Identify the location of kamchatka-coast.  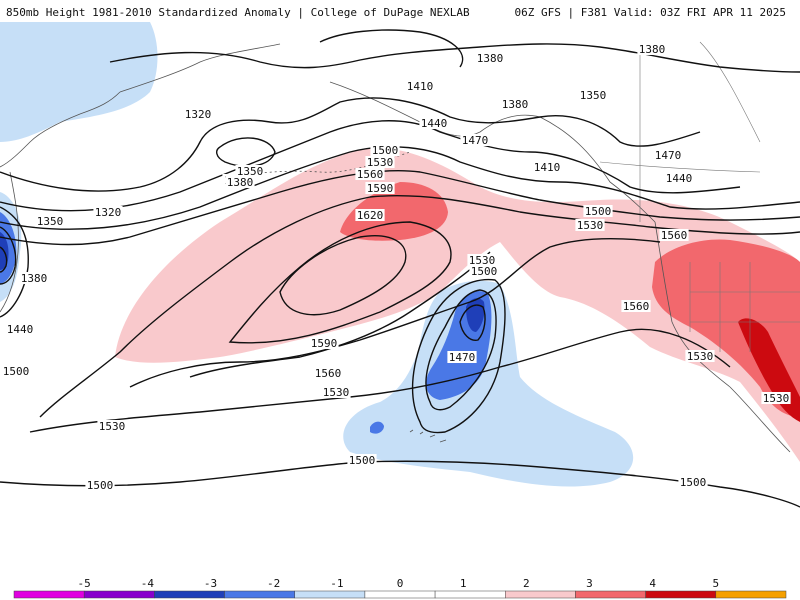
(200, 68).